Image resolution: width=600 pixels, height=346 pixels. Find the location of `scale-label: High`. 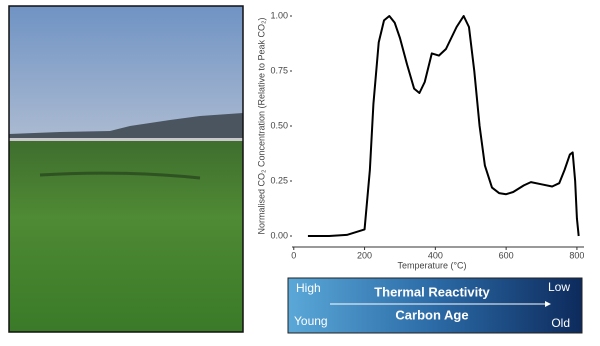

scale-label: High is located at coordinates (308, 288).